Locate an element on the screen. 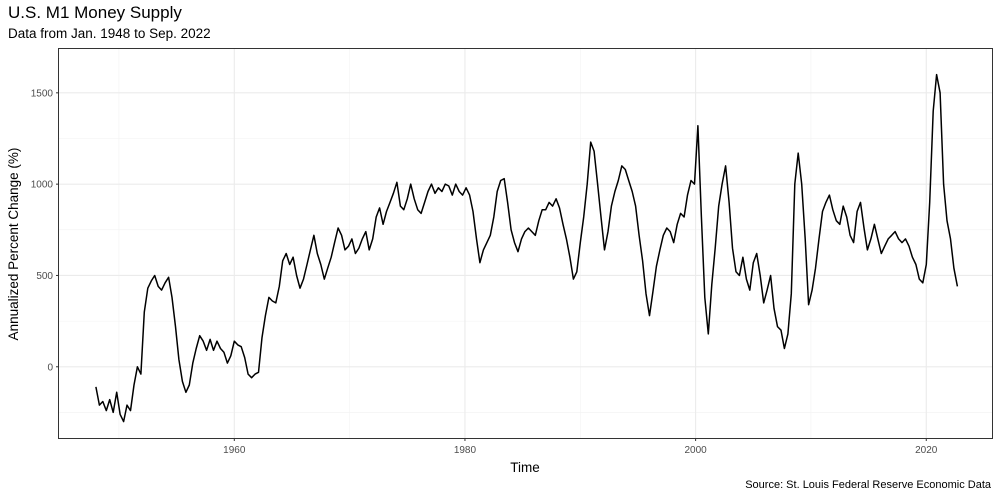 This screenshot has height=500, width=1000. y-axis-title: Annualized Percent Change (%) is located at coordinates (13, 244).